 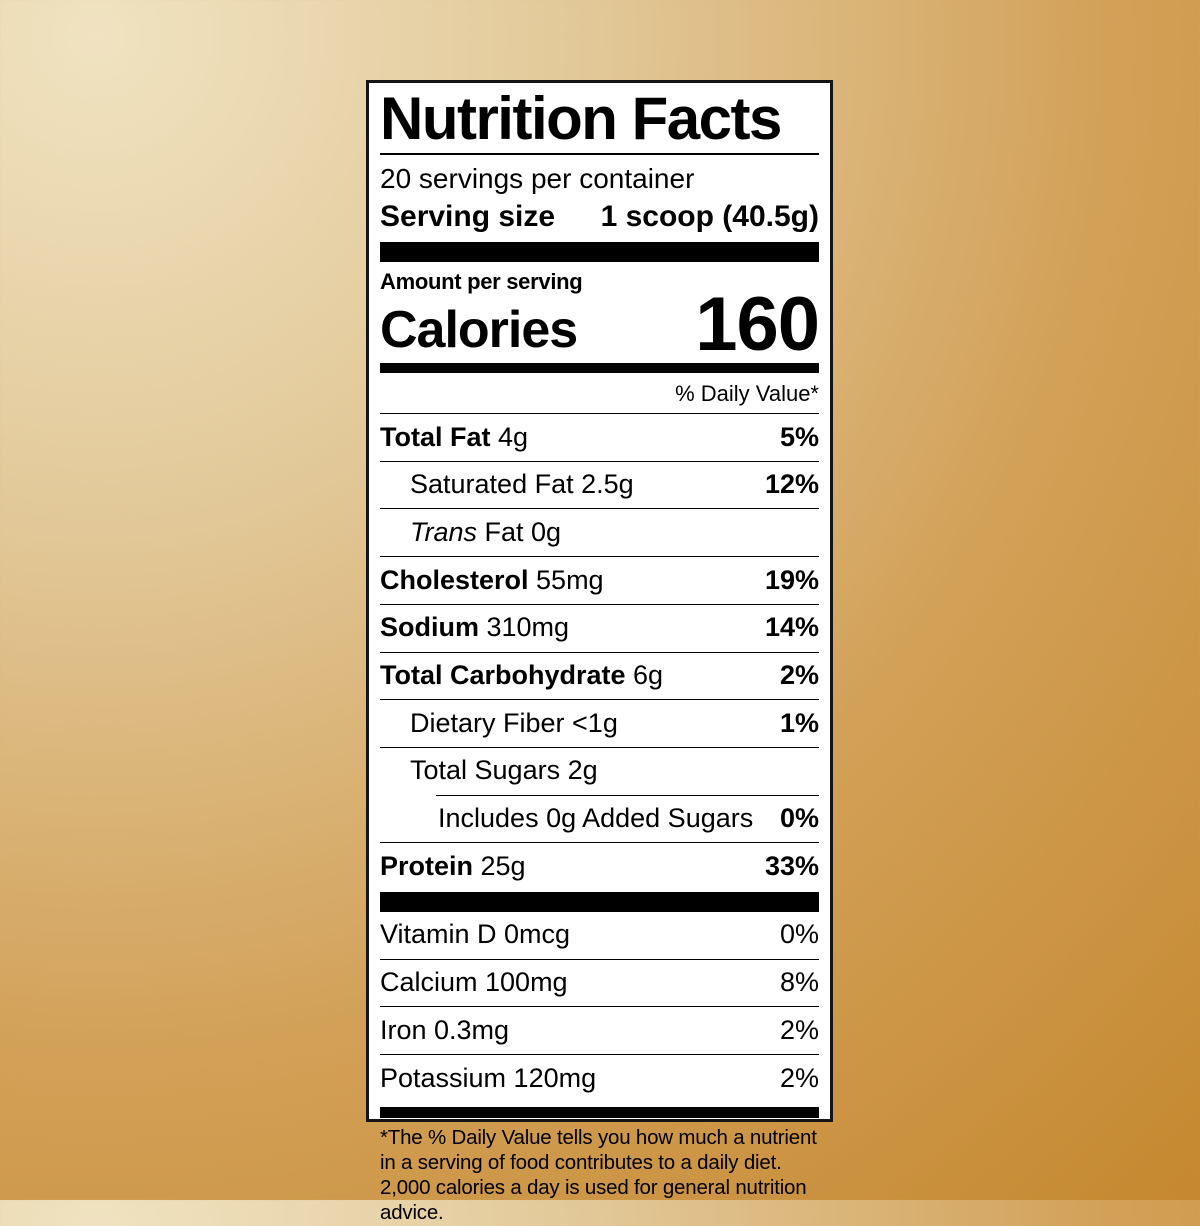 I want to click on nutrient-row-trans-fat: Trans Fat 0g, so click(x=599, y=533).